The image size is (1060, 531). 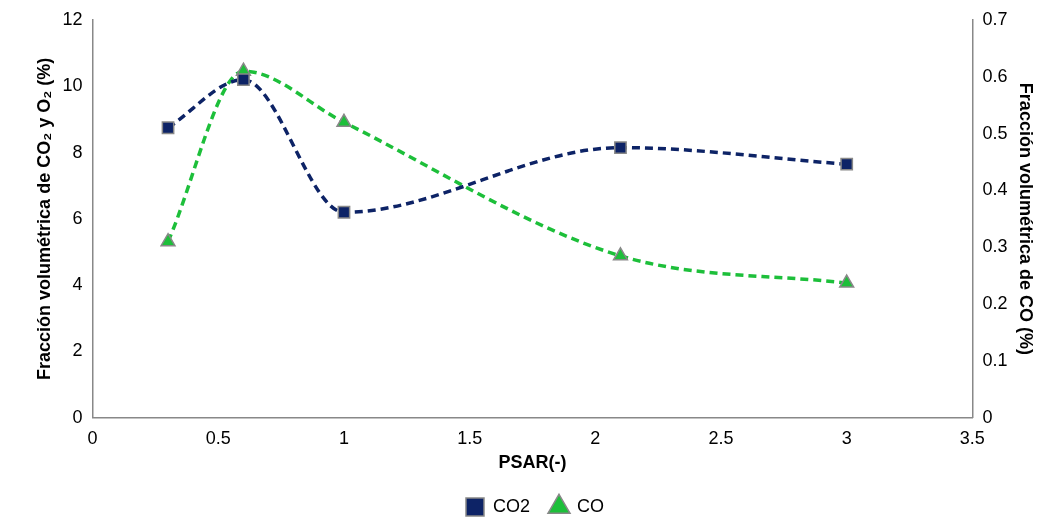 I want to click on y-tick-label: 6, so click(x=77, y=217).